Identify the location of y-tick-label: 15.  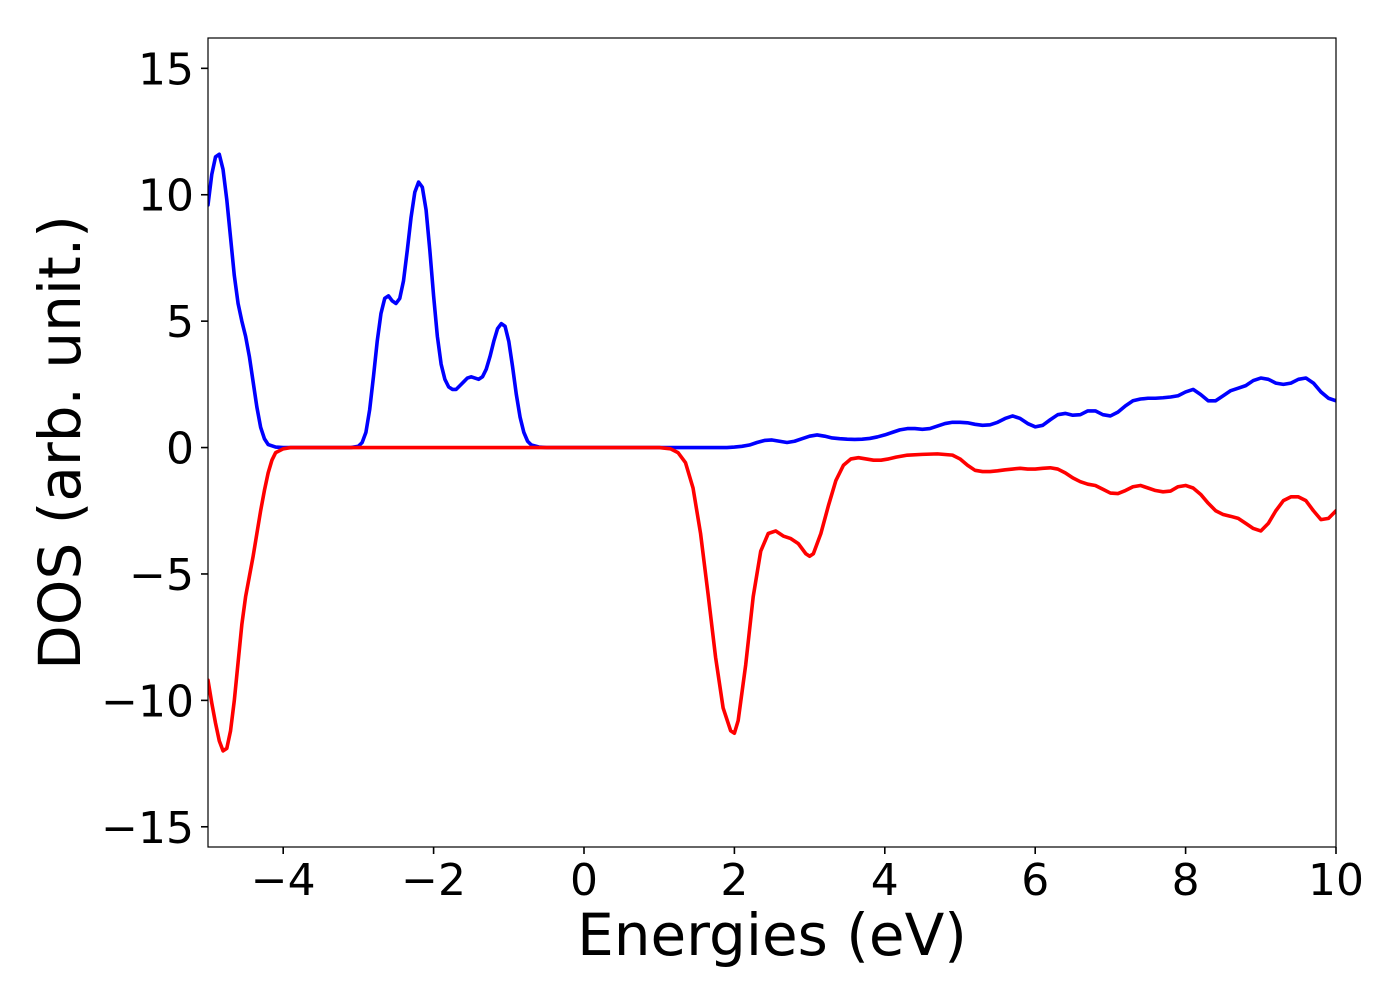
(166, 69).